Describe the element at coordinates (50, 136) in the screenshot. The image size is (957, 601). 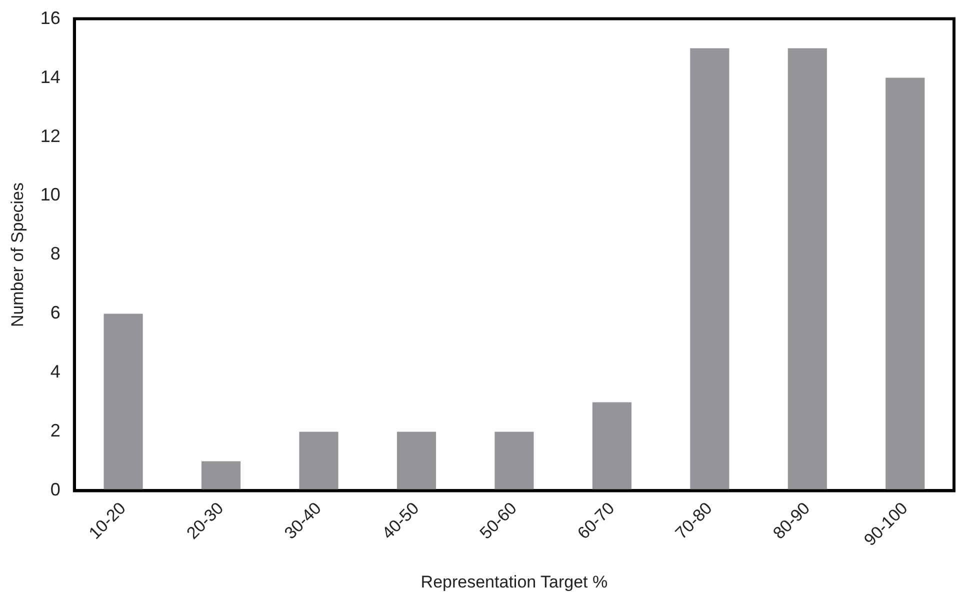
I see `y-tick-label: 12` at that location.